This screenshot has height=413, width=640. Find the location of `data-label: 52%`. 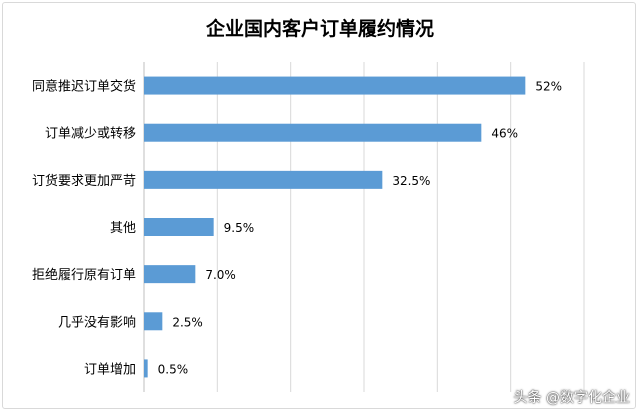

data-label: 52% is located at coordinates (548, 87).